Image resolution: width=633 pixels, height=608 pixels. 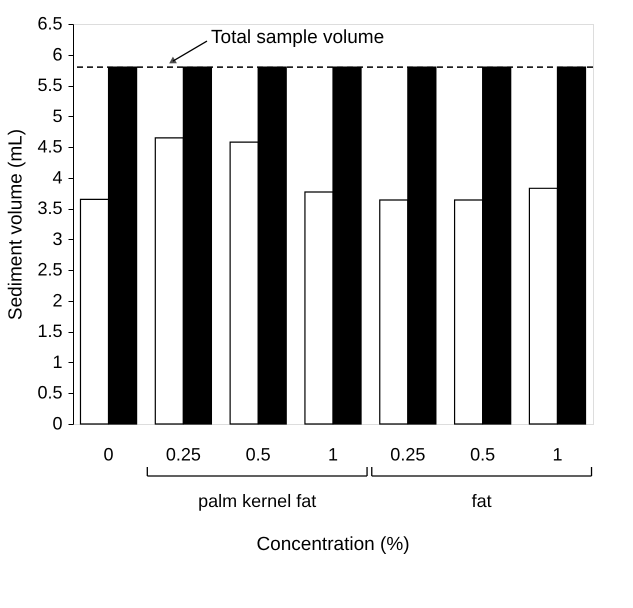 What do you see at coordinates (57, 424) in the screenshot?
I see `y-tick-label: 0` at bounding box center [57, 424].